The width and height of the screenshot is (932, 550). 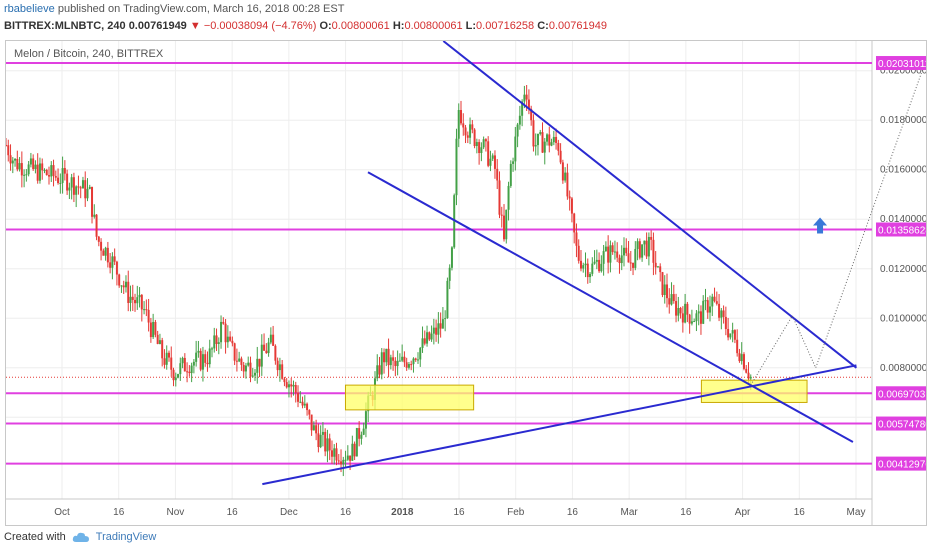 I want to click on x-tick-label: Feb, so click(x=516, y=512).